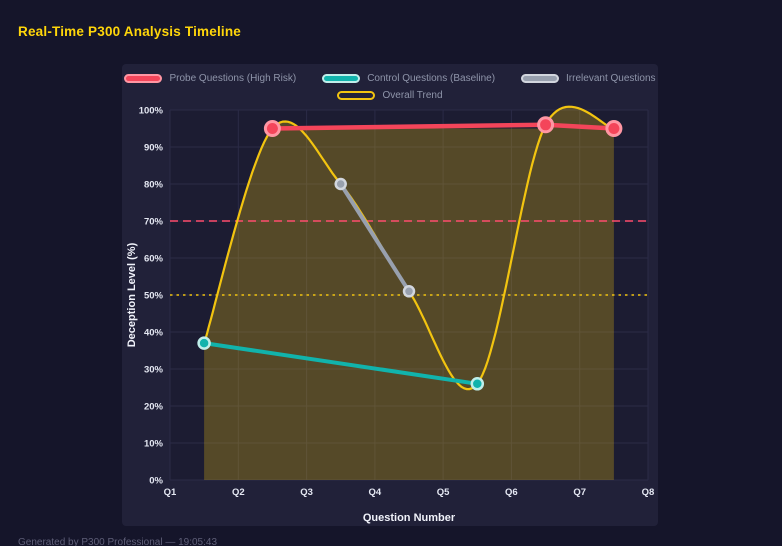  What do you see at coordinates (540, 78) in the screenshot?
I see `legend-swatch-irrelevant-questions` at bounding box center [540, 78].